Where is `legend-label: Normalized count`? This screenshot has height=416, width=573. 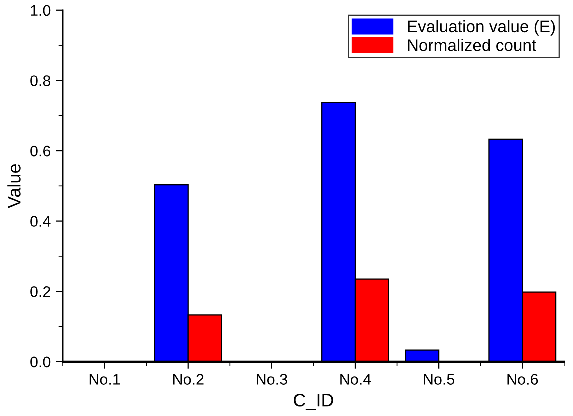 legend-label: Normalized count is located at coordinates (472, 45).